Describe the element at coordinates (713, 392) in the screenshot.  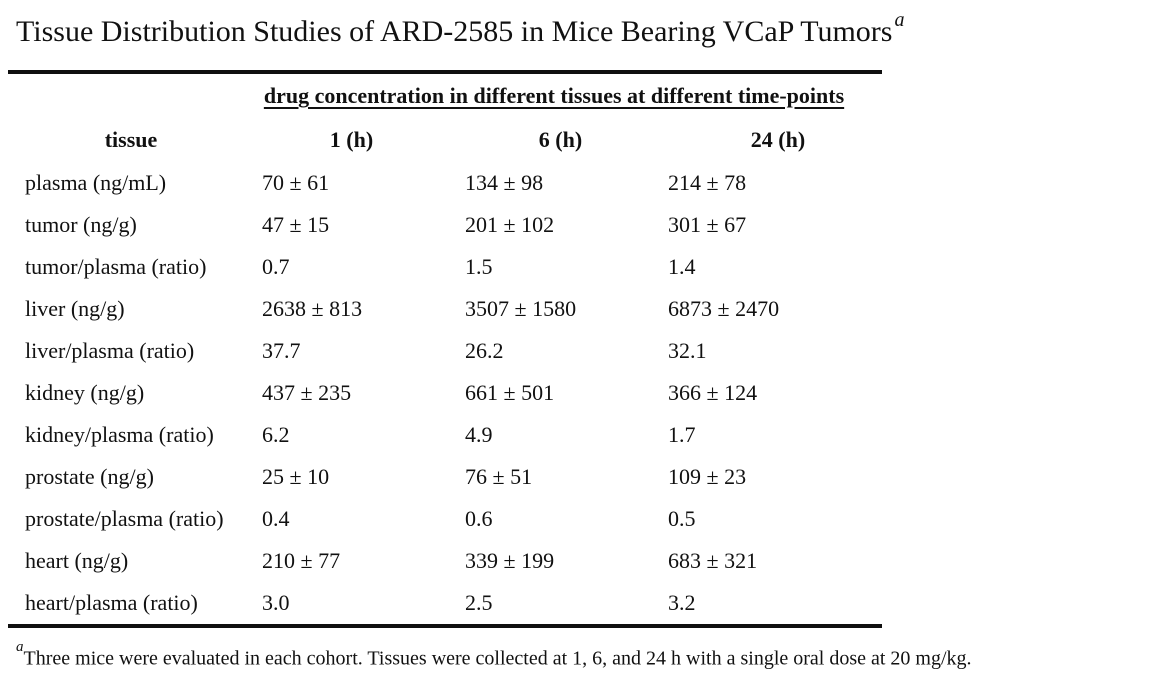
I see `value-cell: 366 ± 124` at that location.